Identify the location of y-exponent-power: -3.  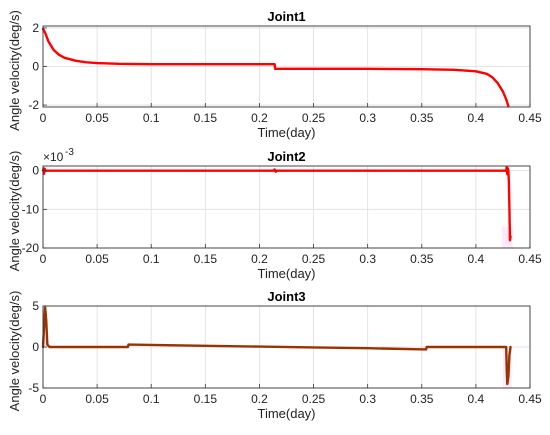
(69, 152).